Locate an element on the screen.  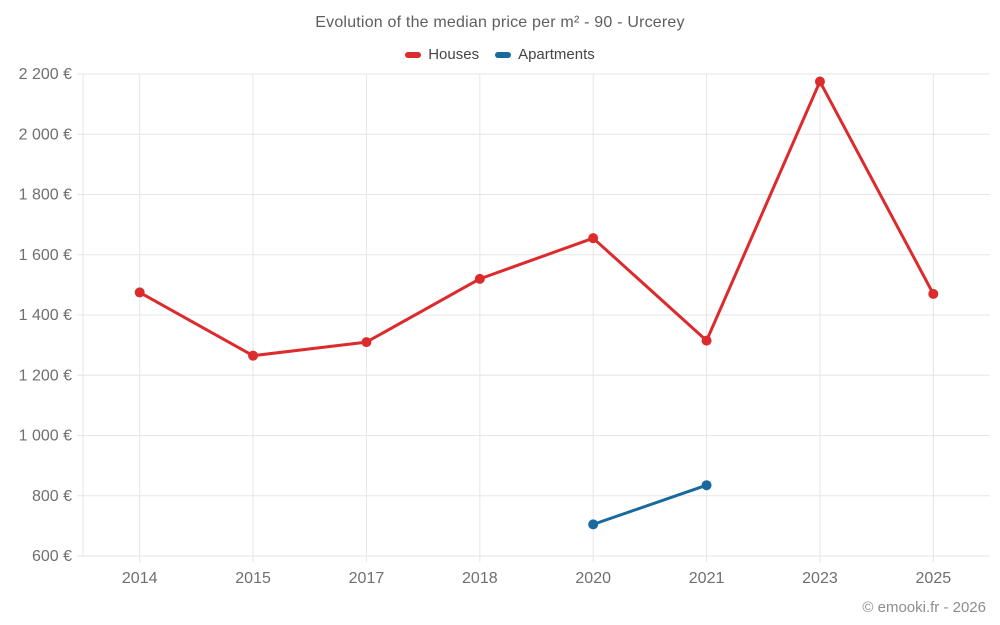
data-point-houses-2021 is located at coordinates (706, 340).